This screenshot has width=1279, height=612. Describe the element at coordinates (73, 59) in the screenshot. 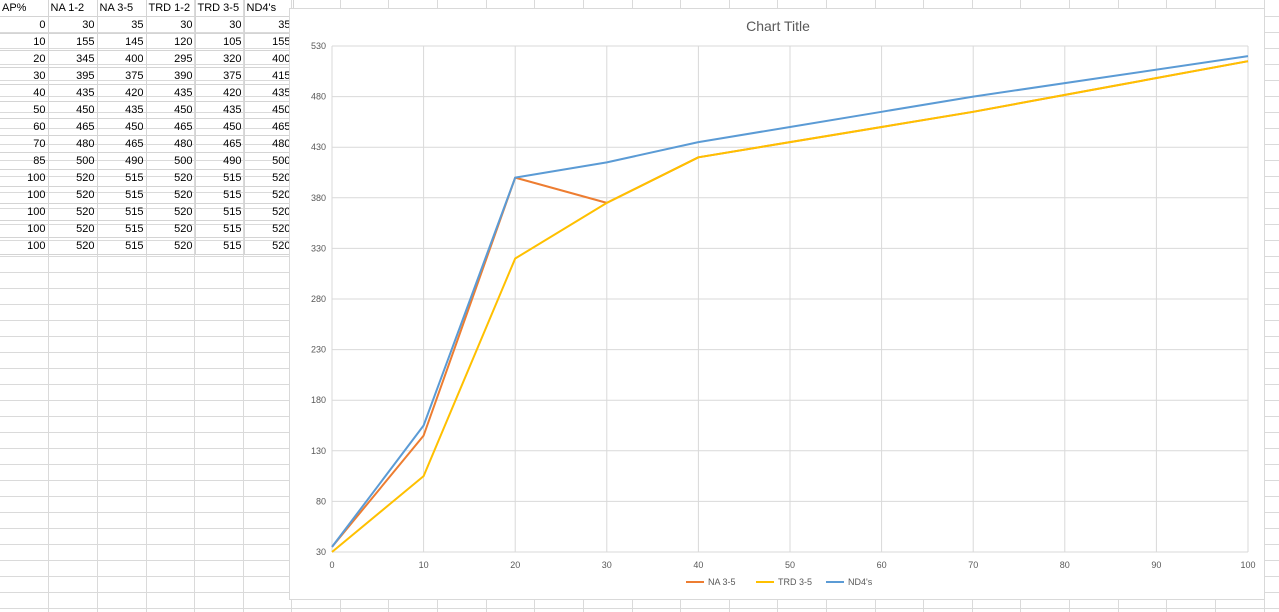

I see `table-cell: 345` at that location.